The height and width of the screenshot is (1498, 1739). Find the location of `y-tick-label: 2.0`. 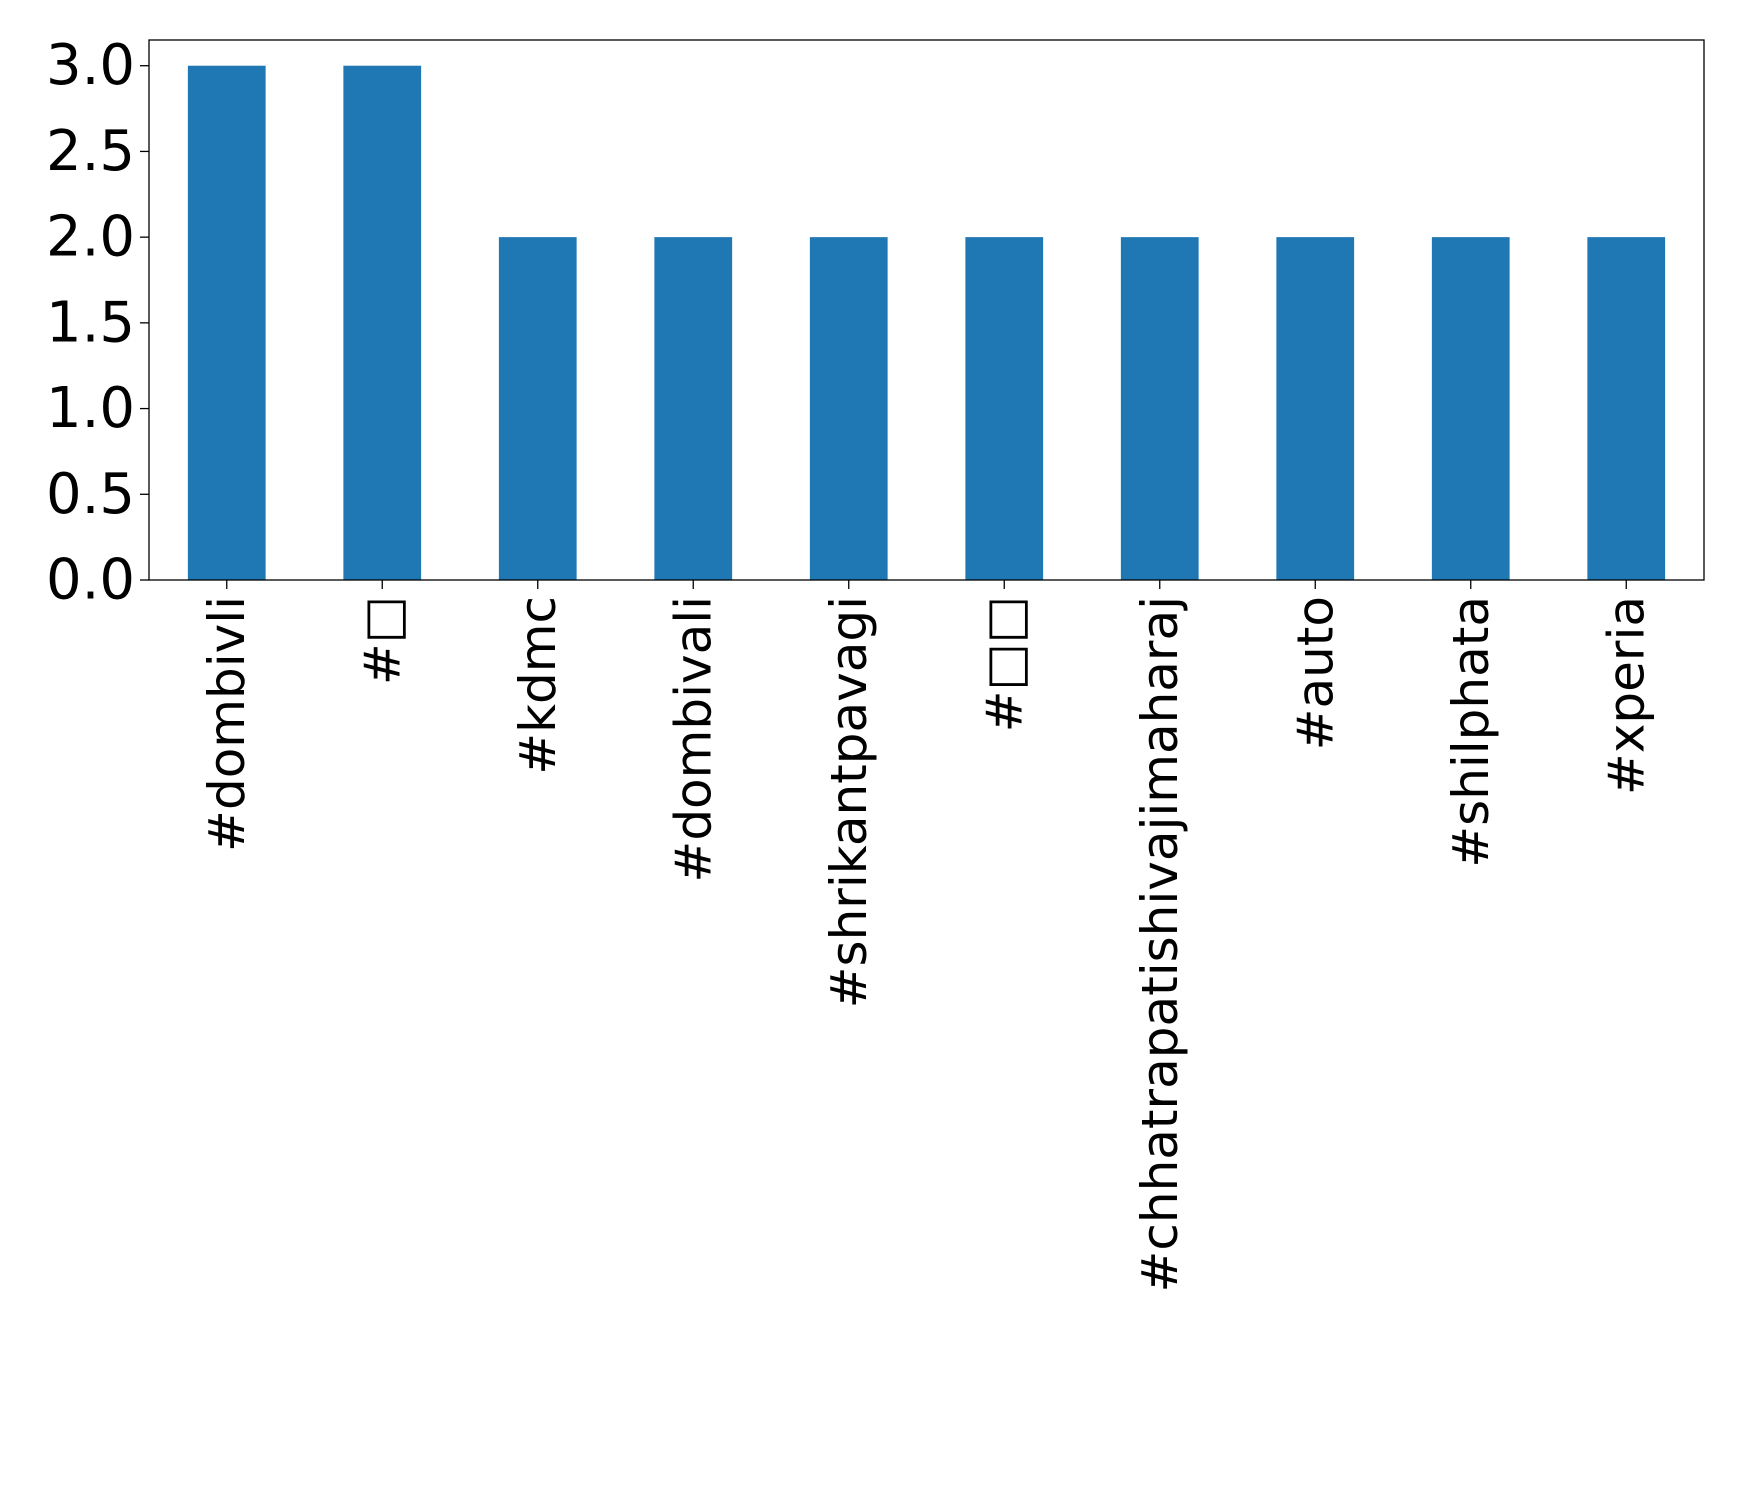

y-tick-label: 2.0 is located at coordinates (90, 237).